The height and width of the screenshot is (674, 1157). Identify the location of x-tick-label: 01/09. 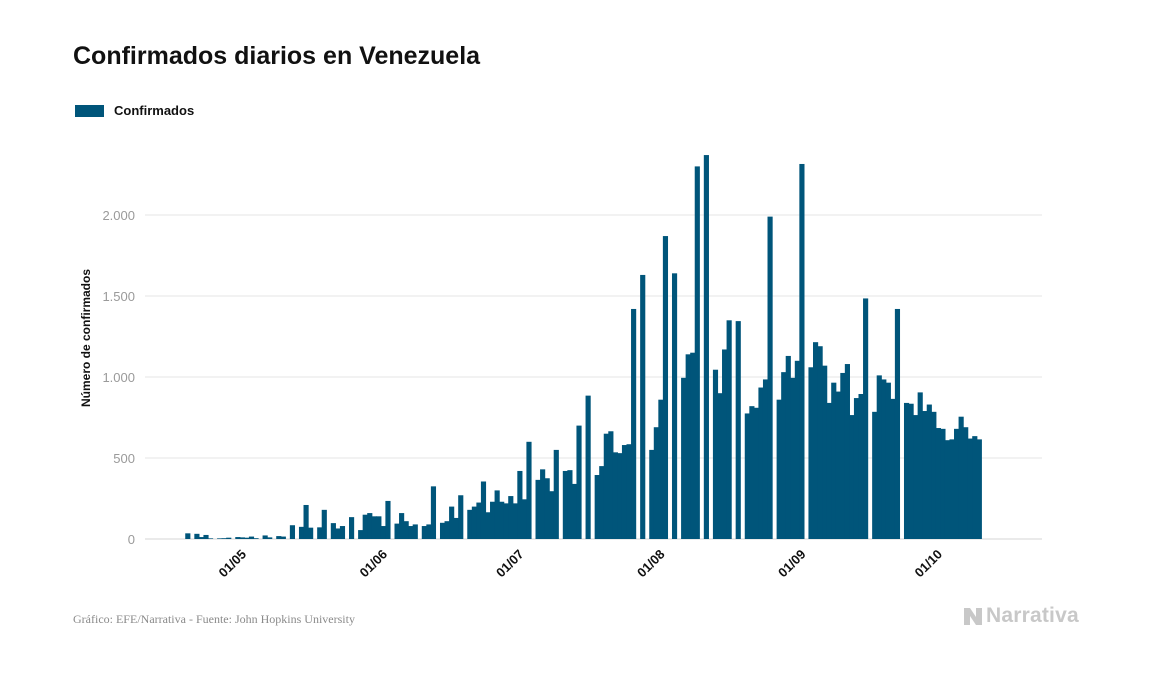
(792, 564).